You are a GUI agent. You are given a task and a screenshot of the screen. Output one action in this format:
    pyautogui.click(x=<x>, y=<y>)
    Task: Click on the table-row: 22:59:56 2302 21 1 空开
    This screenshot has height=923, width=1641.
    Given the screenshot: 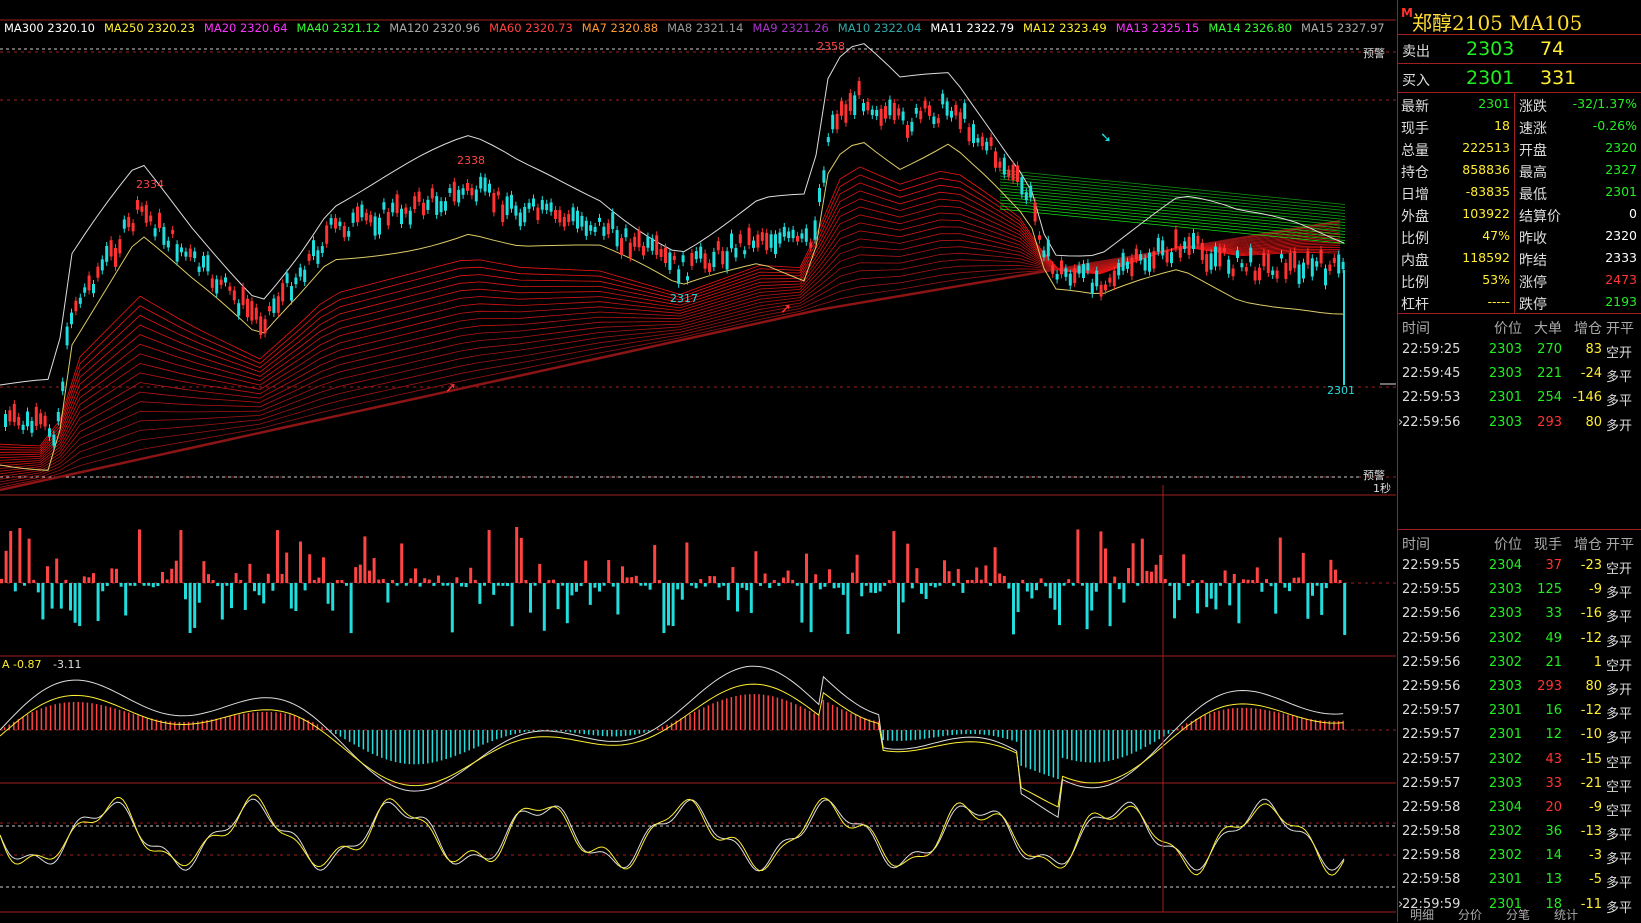 What is the action you would take?
    pyautogui.click(x=1519, y=663)
    